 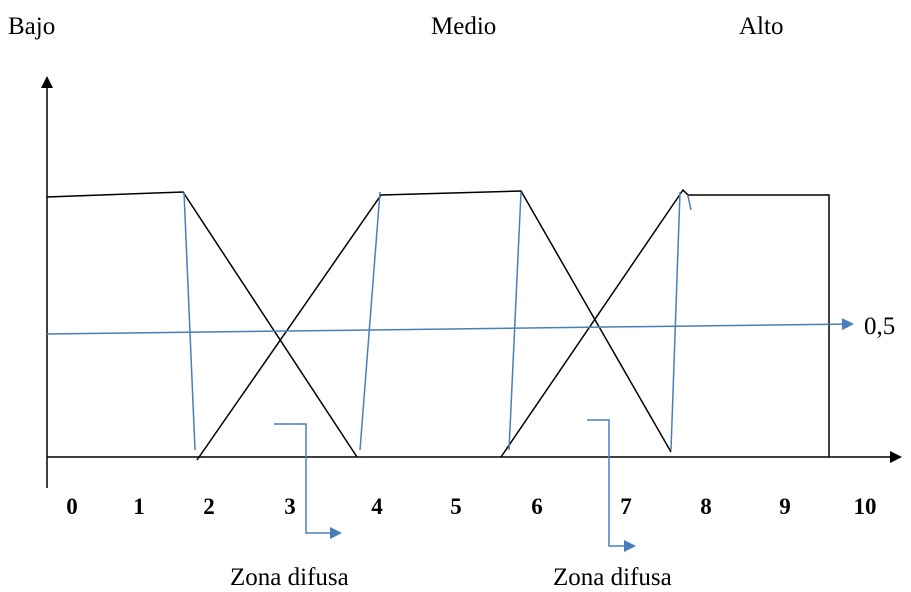 I want to click on set-label-alto: Alto, so click(x=761, y=26).